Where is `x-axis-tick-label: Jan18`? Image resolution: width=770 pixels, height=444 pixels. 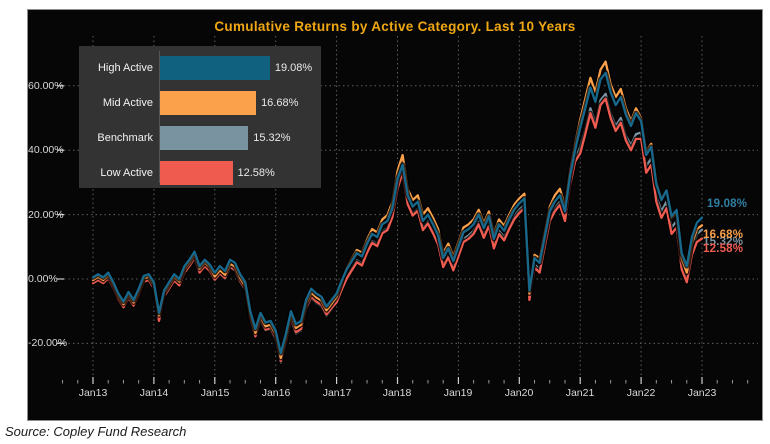
x-axis-tick-label: Jan18 is located at coordinates (397, 393).